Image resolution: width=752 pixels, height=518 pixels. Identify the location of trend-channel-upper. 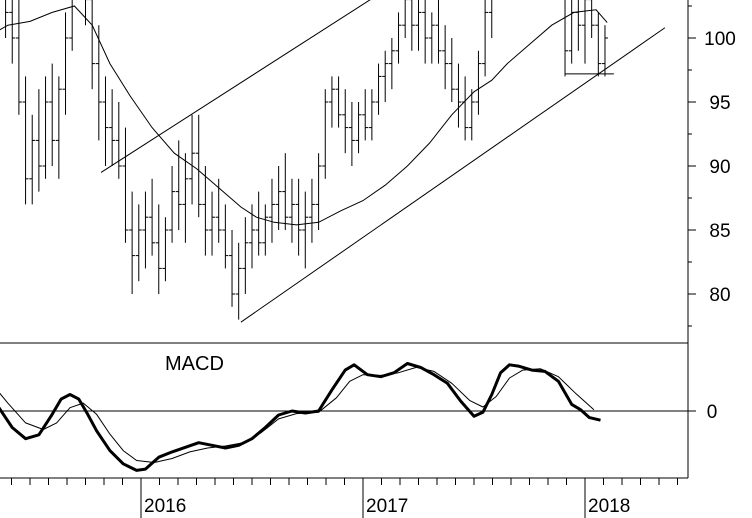
(235, 86).